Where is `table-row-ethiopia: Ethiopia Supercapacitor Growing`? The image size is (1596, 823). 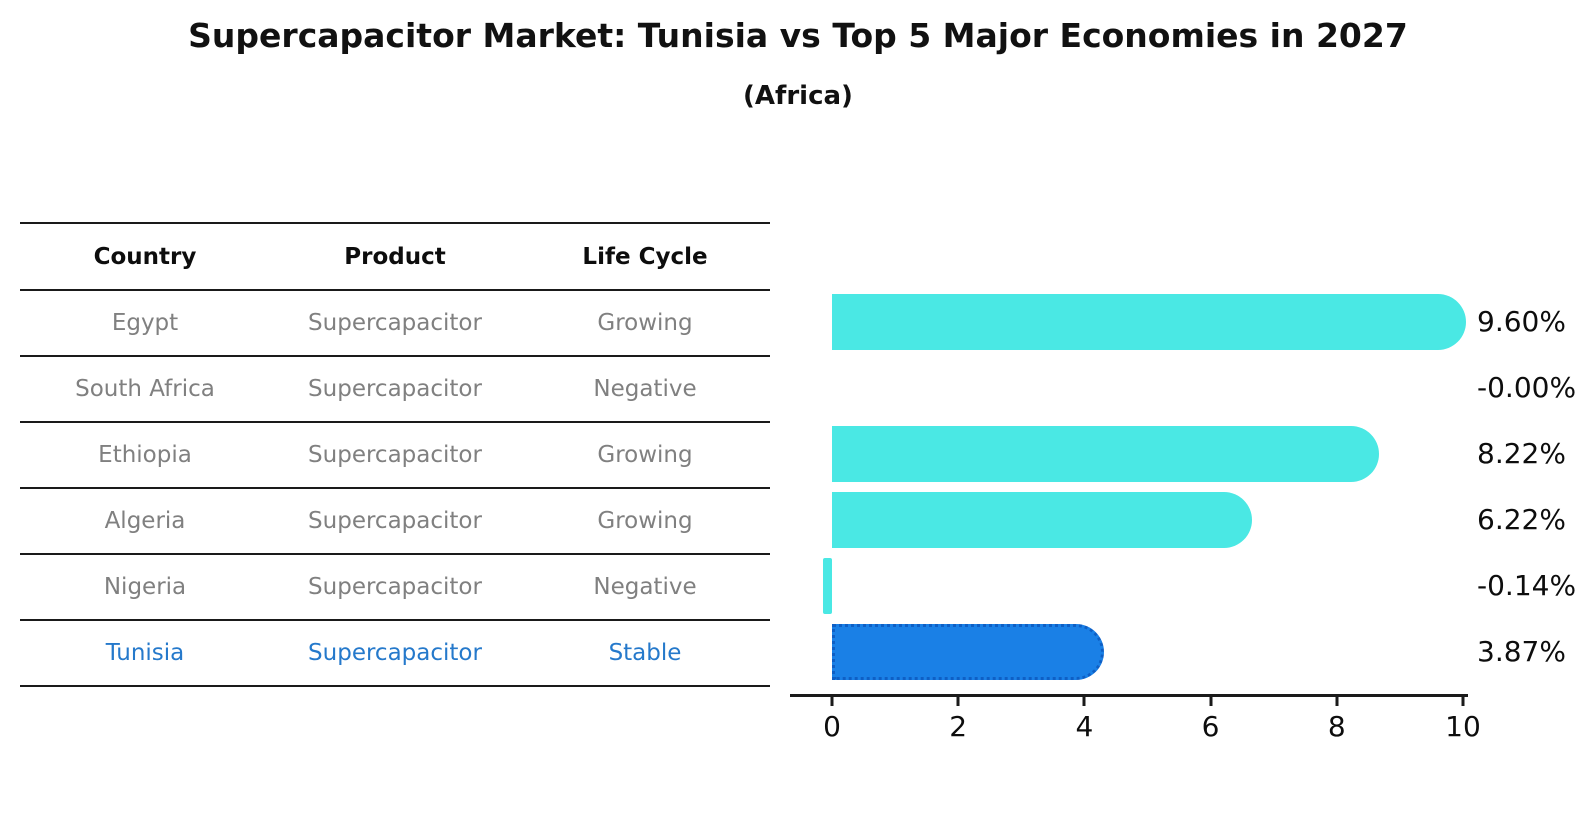
table-row-ethiopia: Ethiopia Supercapacitor Growing is located at coordinates (395, 456).